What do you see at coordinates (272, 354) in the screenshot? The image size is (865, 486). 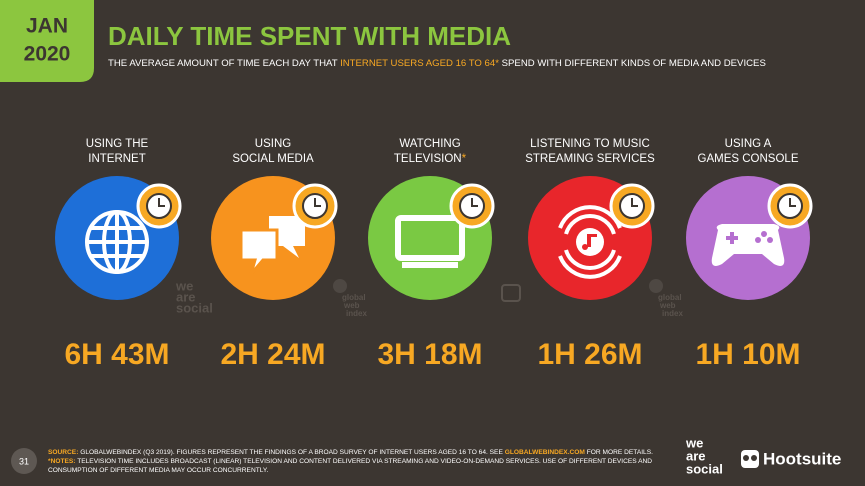 I see `item-value: 2H 24M` at bounding box center [272, 354].